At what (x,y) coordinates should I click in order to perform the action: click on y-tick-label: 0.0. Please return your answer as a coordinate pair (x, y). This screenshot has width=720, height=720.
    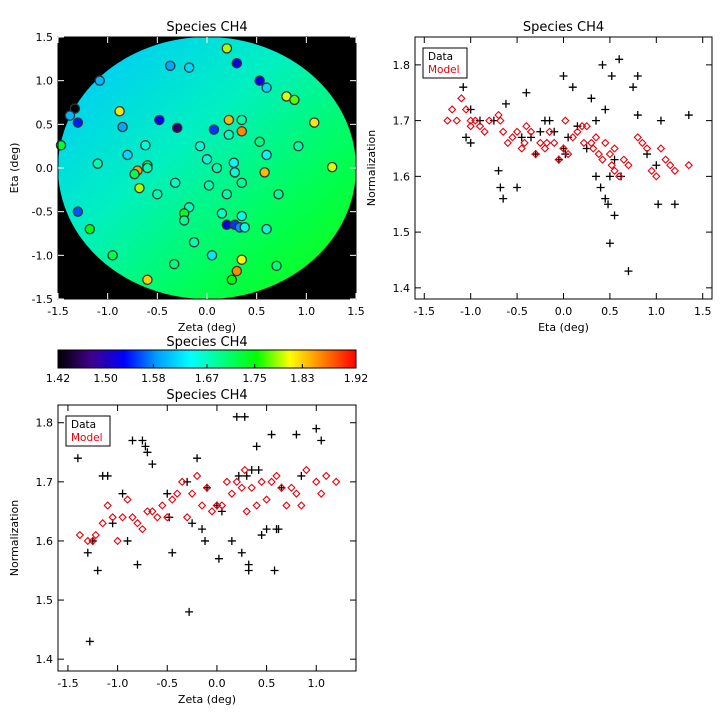
    Looking at the image, I should click on (45, 168).